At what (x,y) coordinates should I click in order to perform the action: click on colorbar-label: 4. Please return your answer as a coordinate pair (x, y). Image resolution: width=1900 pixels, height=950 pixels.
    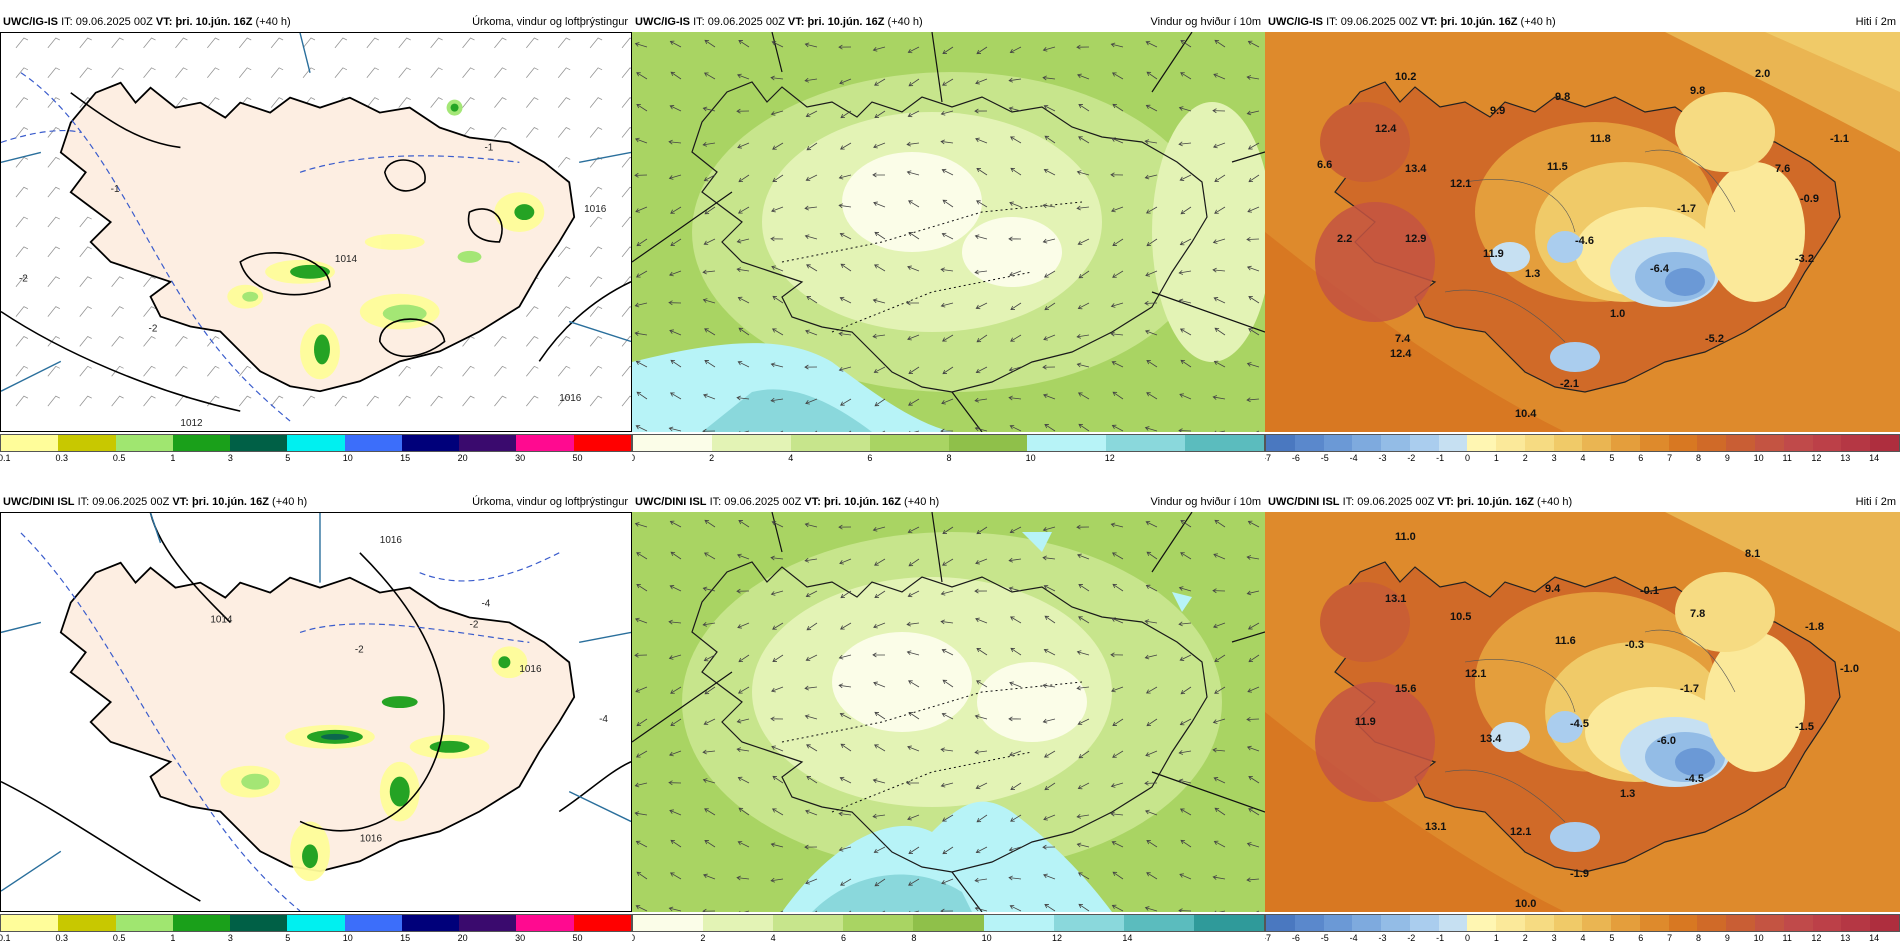
    Looking at the image, I should click on (1583, 458).